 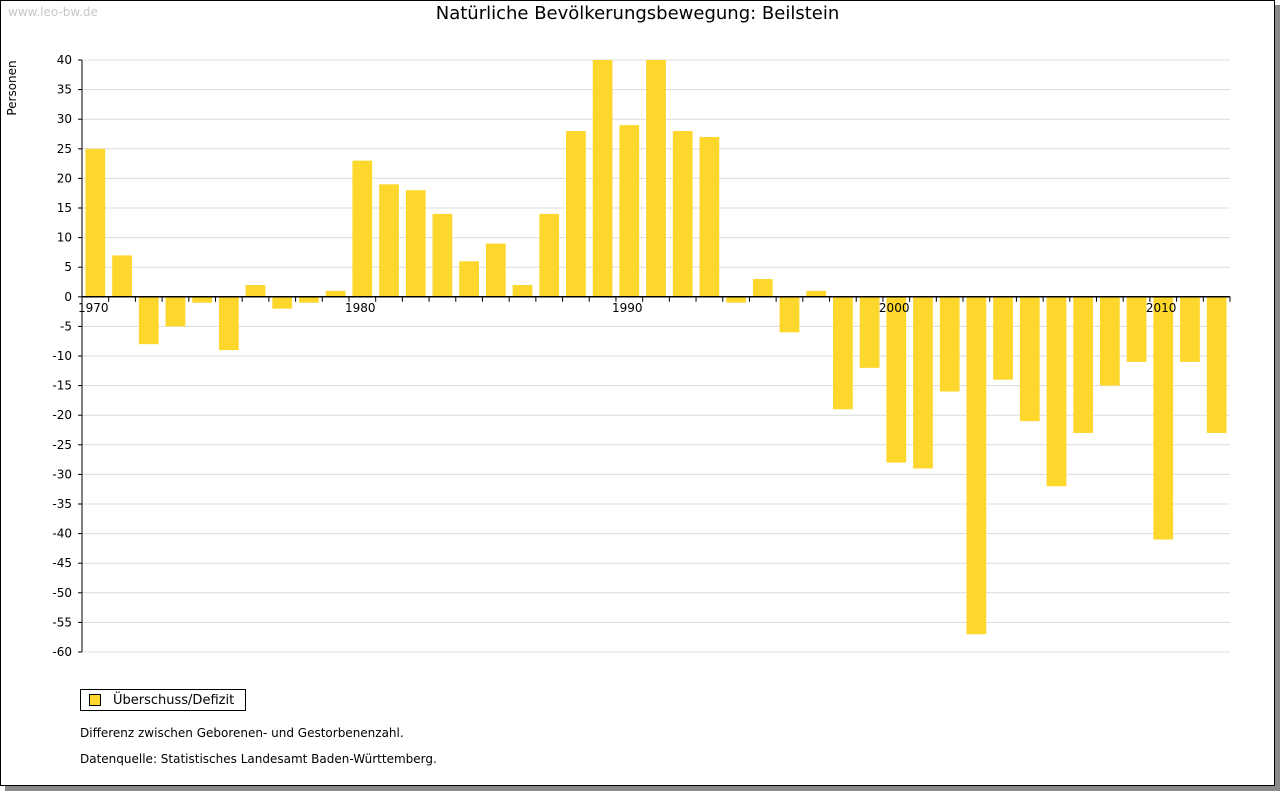 I want to click on bar-1972, so click(x=148, y=320).